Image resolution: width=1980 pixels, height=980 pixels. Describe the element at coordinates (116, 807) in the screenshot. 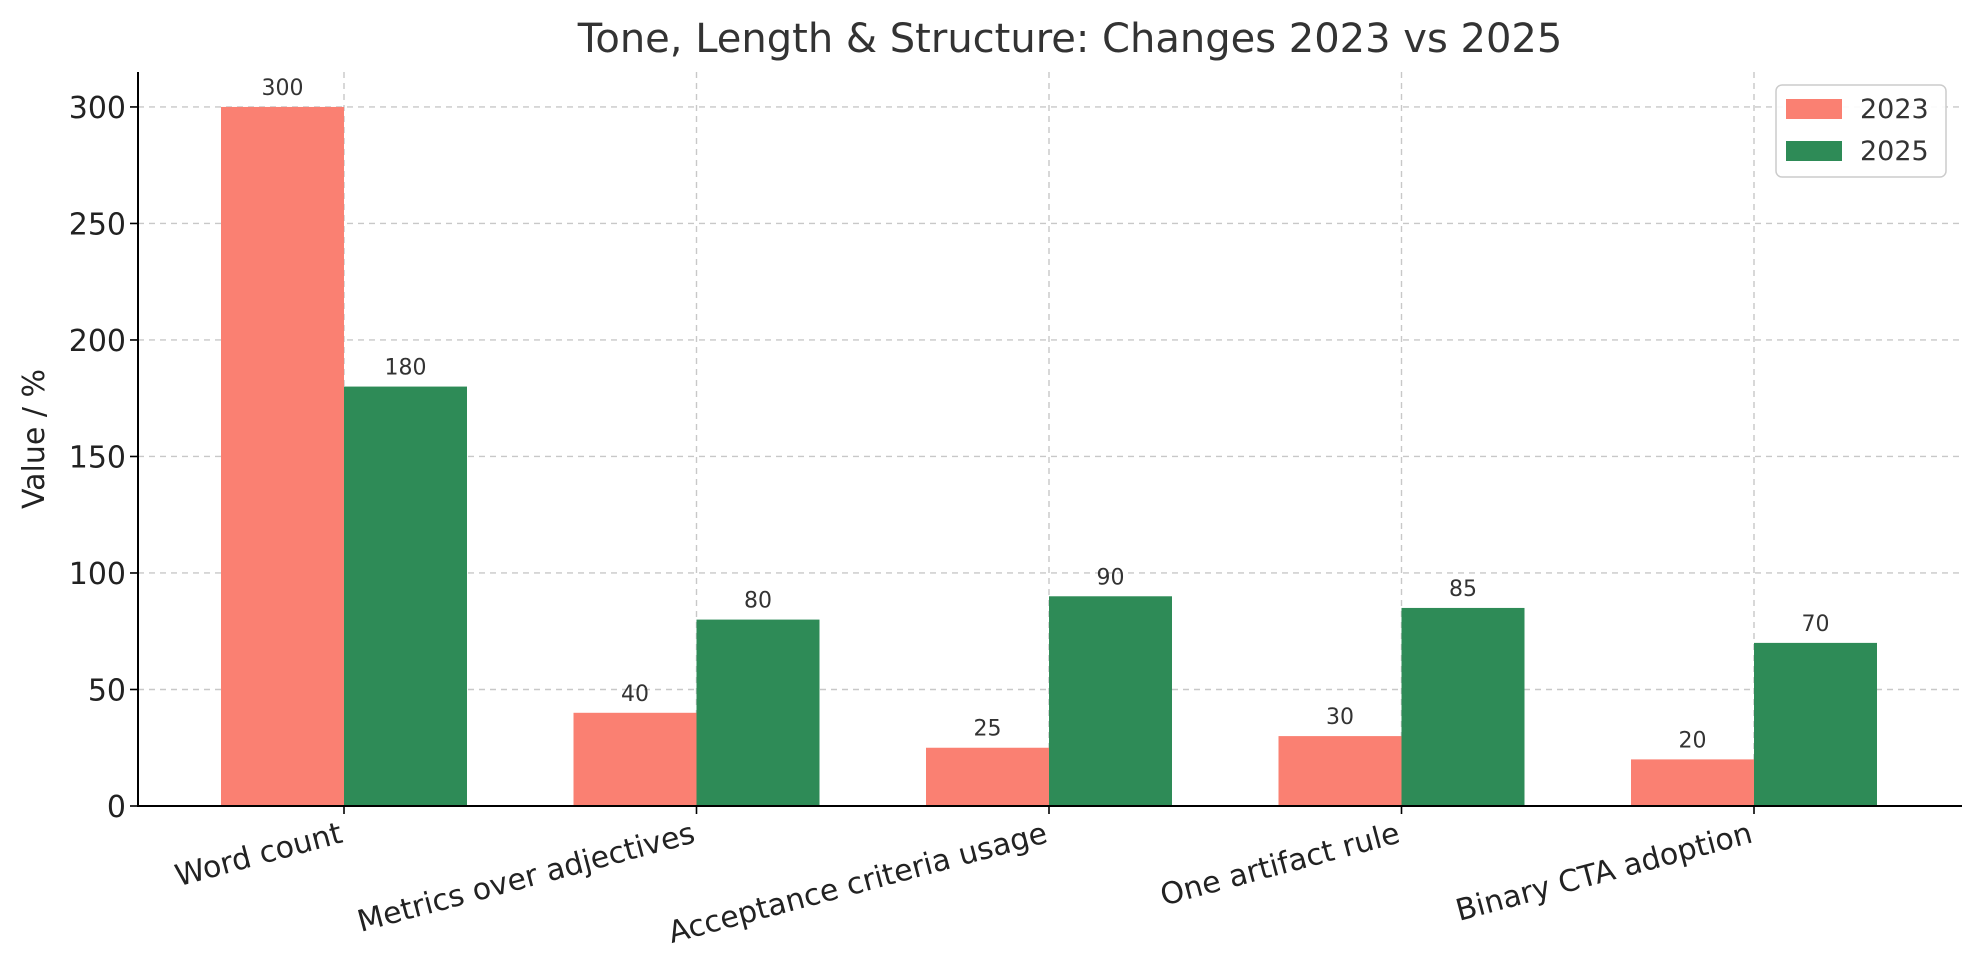

I see `y-tick-label: 0` at that location.